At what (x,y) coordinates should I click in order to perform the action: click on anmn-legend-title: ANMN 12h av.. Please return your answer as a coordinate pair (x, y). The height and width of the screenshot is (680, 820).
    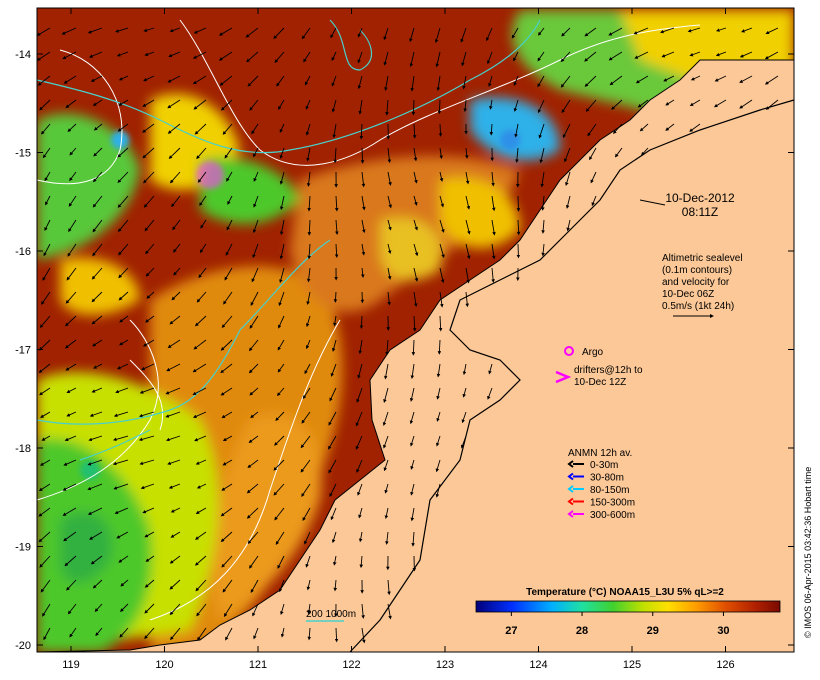
    Looking at the image, I should click on (600, 453).